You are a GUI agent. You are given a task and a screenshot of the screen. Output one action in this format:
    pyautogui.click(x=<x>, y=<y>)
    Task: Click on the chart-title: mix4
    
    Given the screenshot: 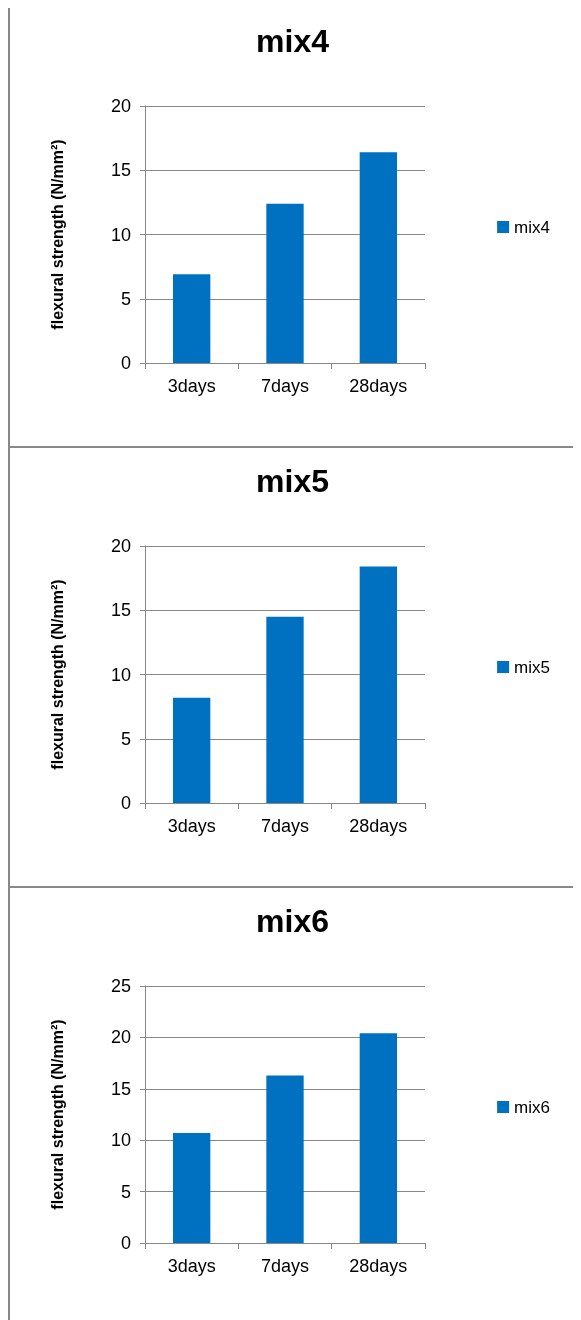 What is the action you would take?
    pyautogui.click(x=293, y=41)
    